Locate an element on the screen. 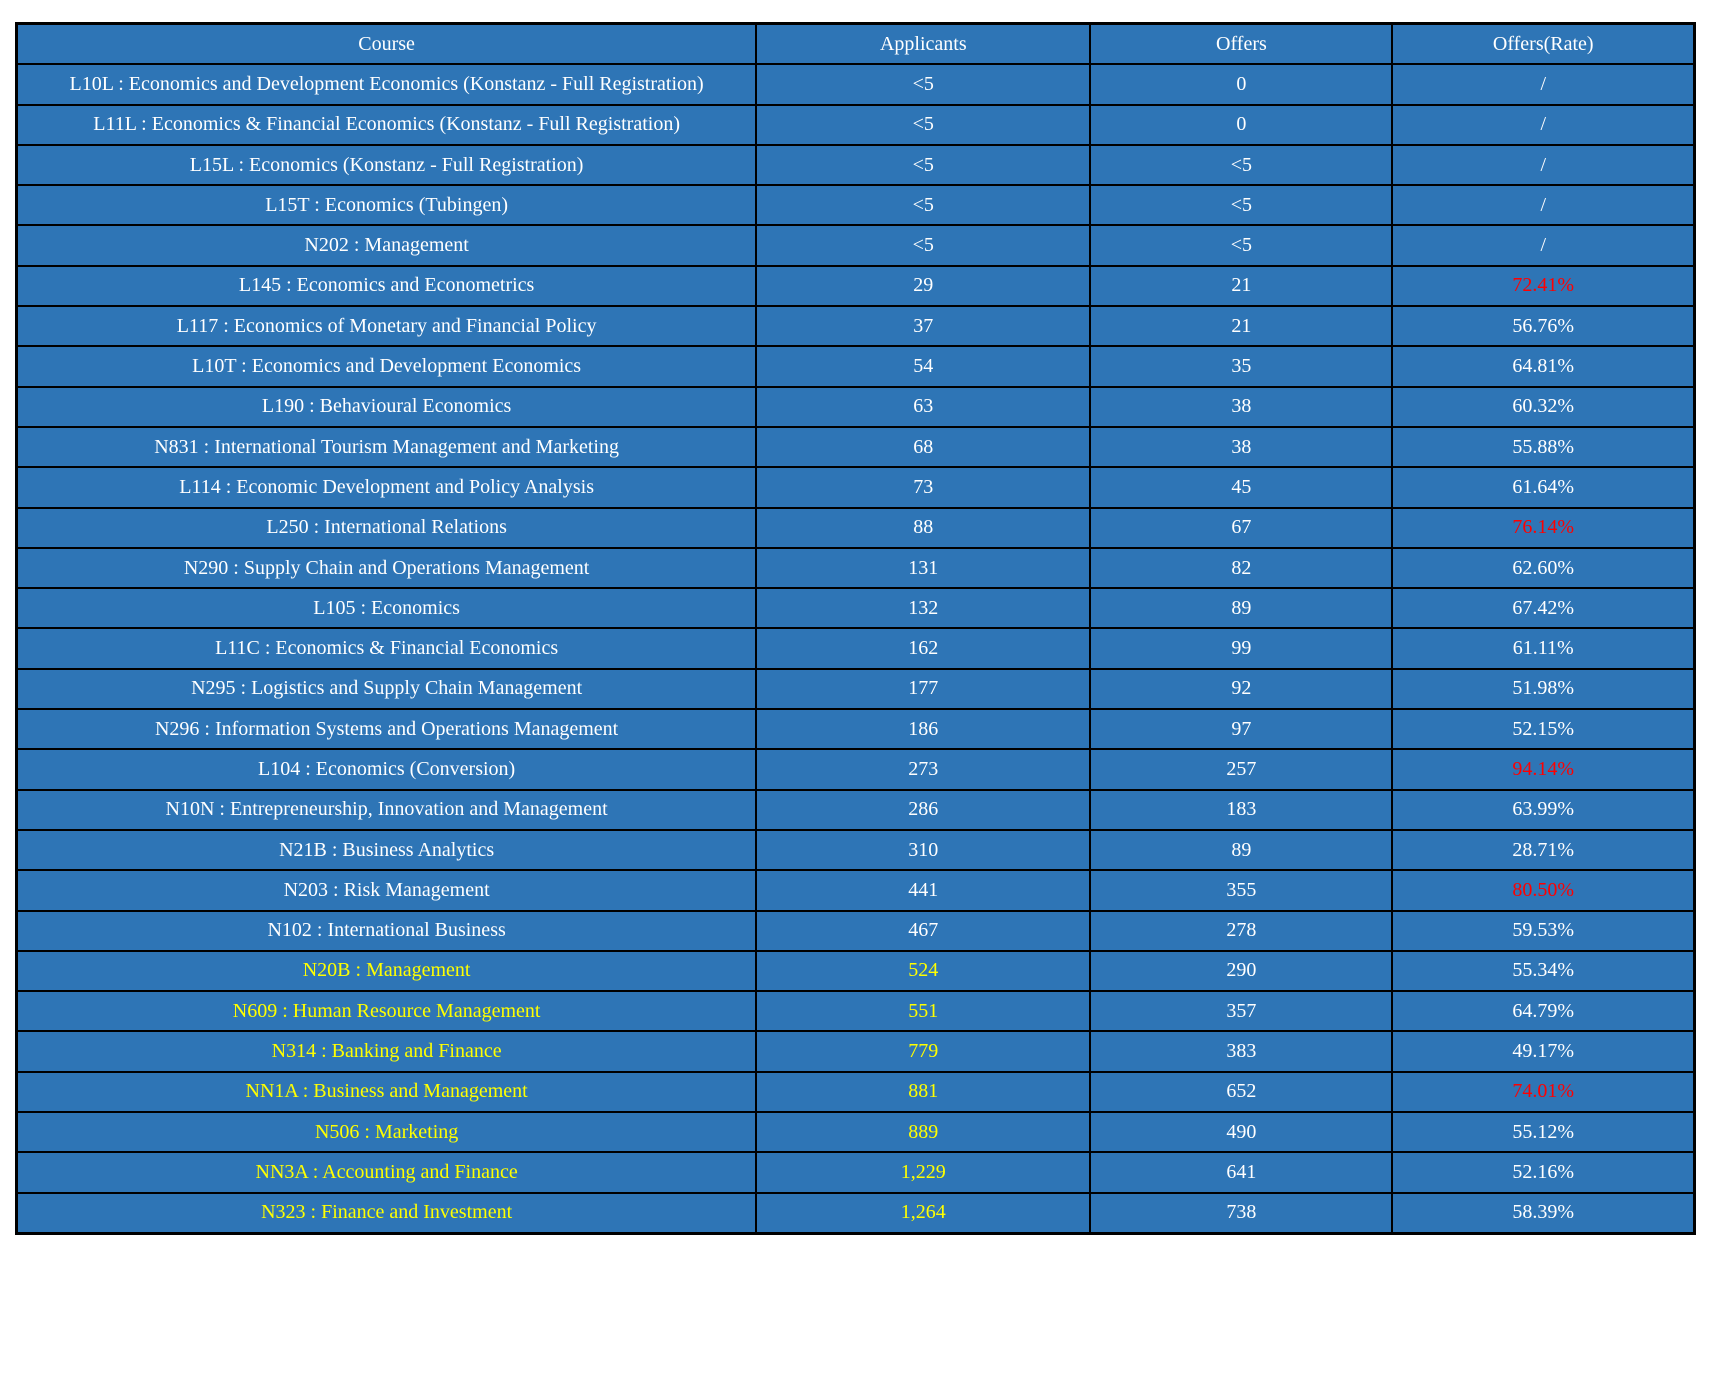 The width and height of the screenshot is (1711, 1374). rate-cell: 61.64% is located at coordinates (1543, 487).